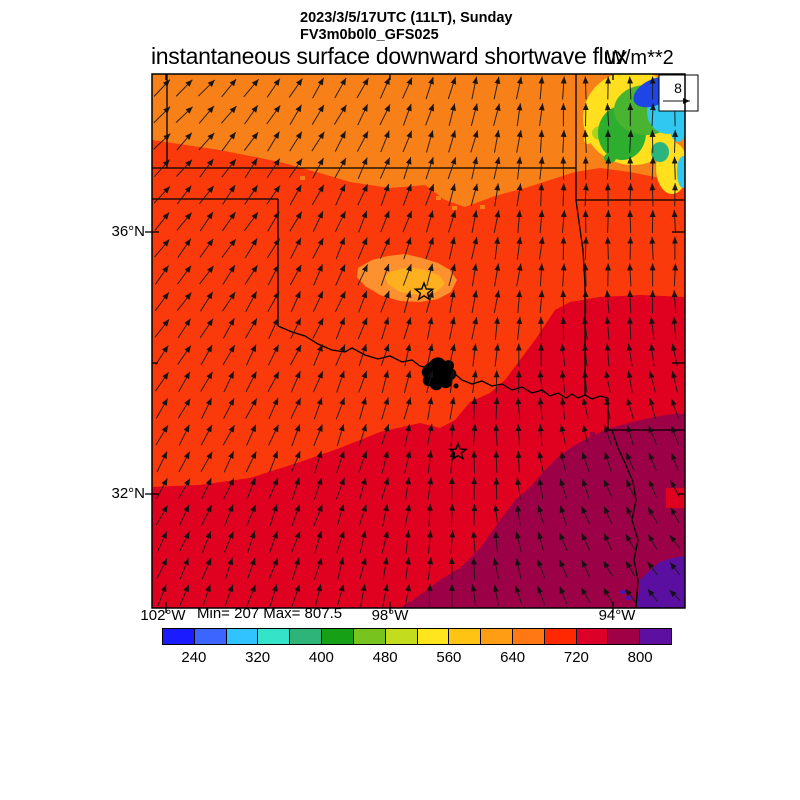 This screenshot has height=800, width=800. Describe the element at coordinates (270, 613) in the screenshot. I see `minmax-stats: Min= 207 Max= 807.5` at that location.